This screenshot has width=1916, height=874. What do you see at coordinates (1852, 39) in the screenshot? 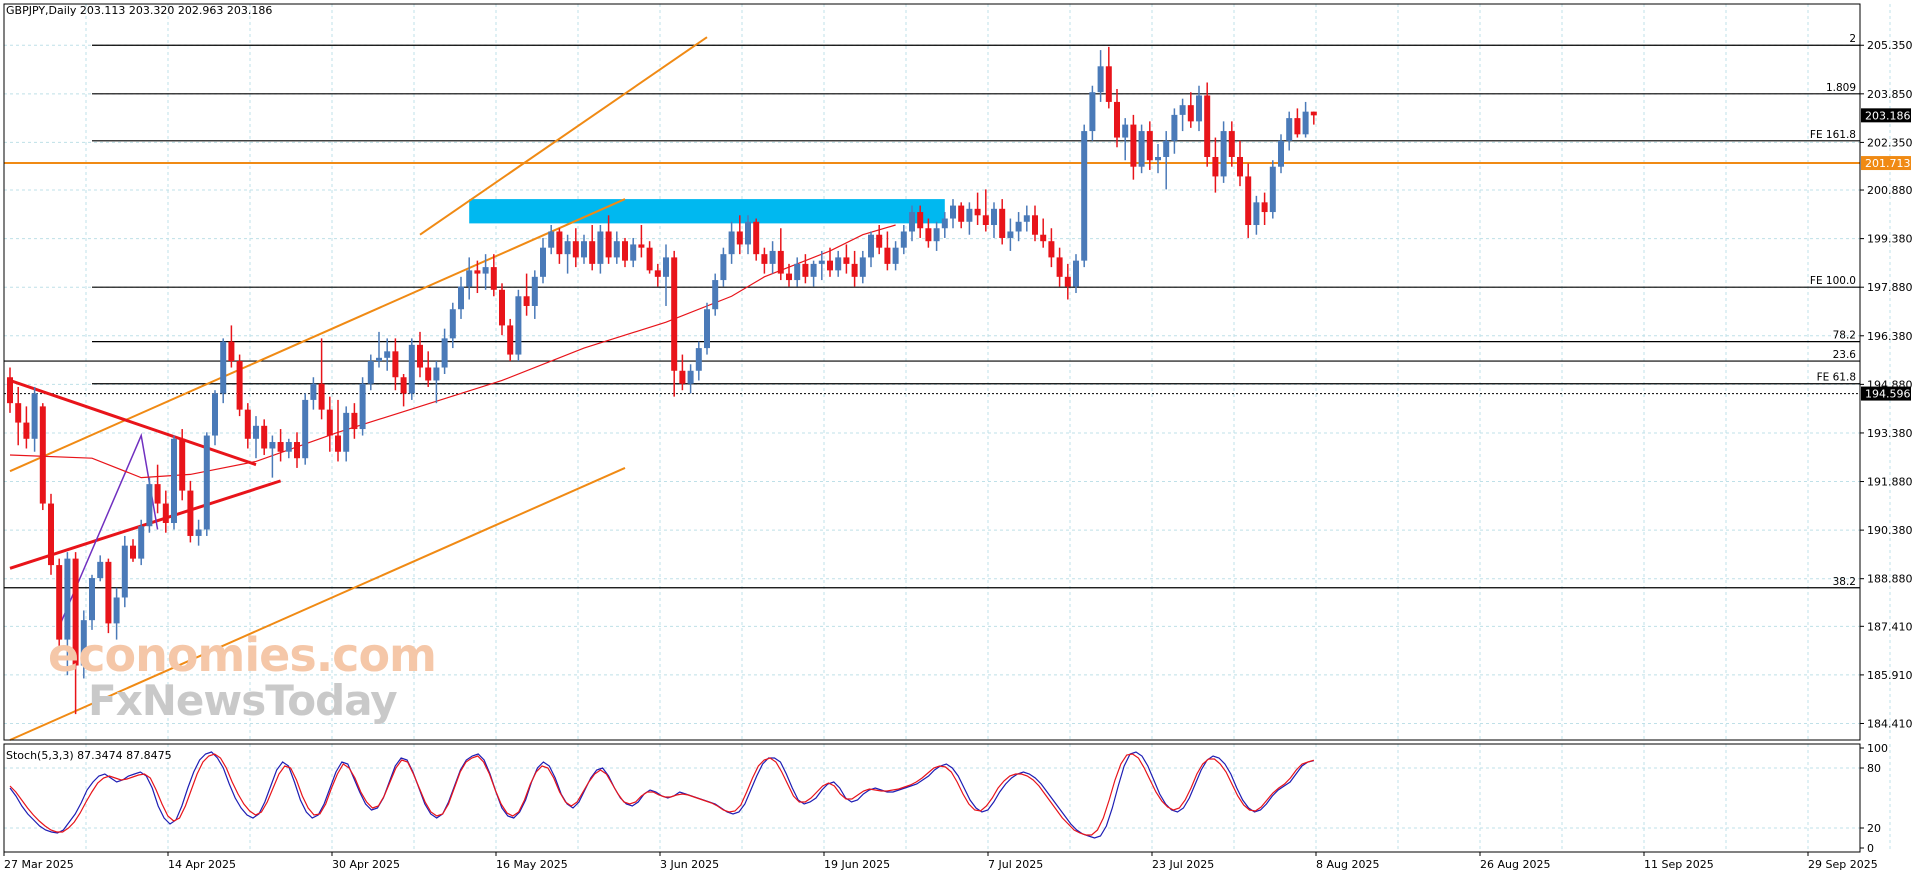
I see `fib-level-label: 2` at bounding box center [1852, 39].